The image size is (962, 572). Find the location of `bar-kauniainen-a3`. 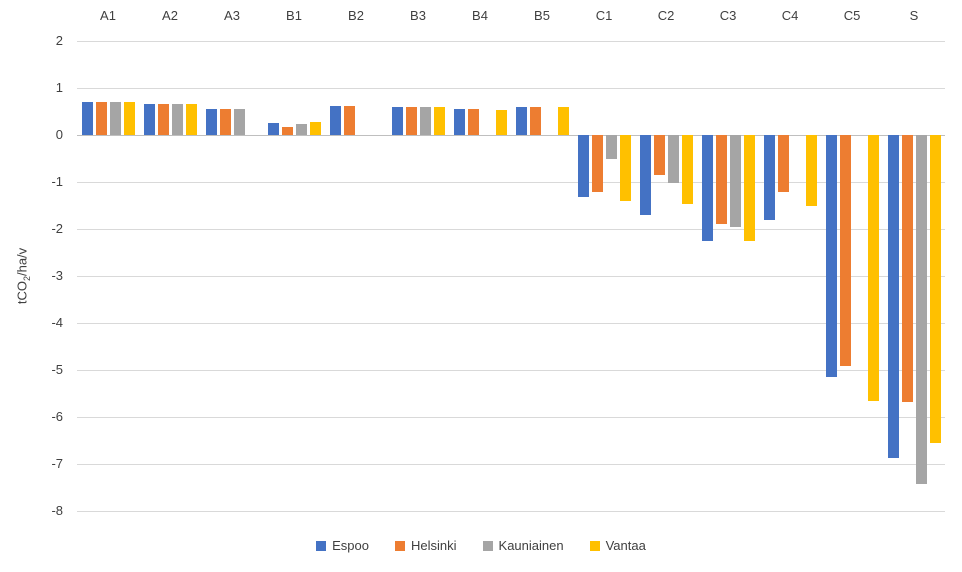

bar-kauniainen-a3 is located at coordinates (239, 122).